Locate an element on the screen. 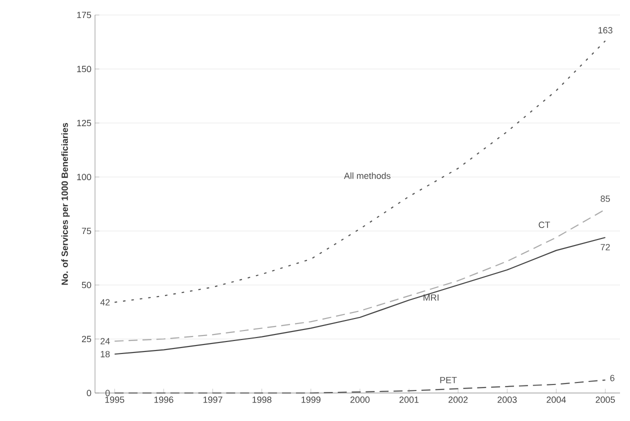  x-tick-label: 1995 is located at coordinates (114, 399).